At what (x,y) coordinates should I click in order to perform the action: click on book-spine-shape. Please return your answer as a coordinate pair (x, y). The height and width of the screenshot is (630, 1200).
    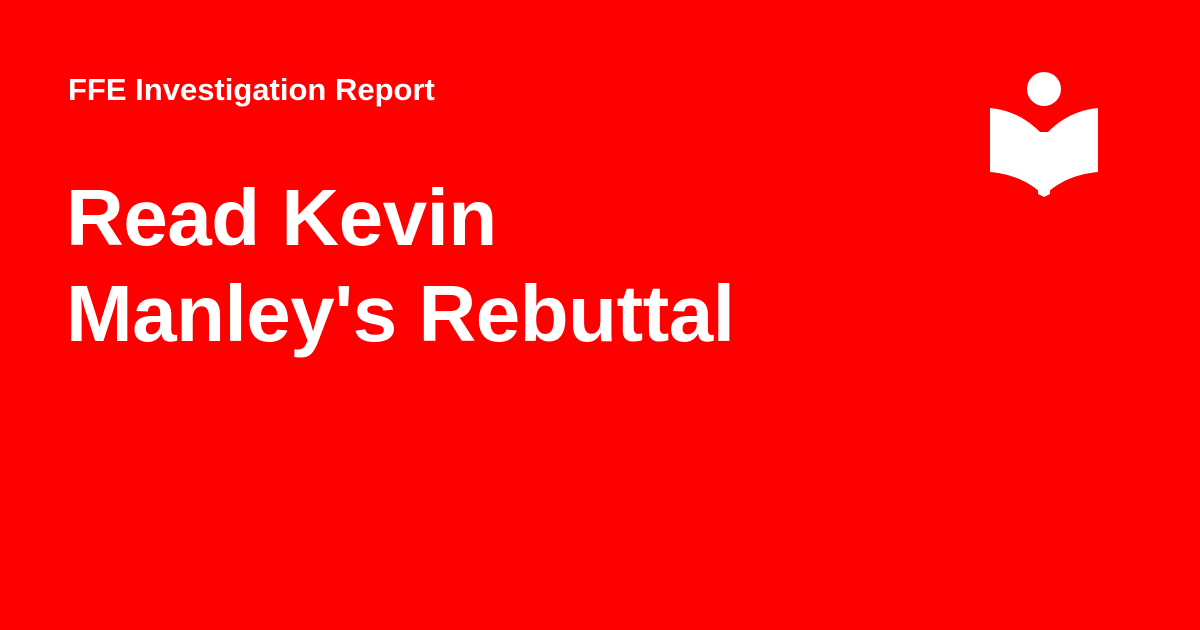
    Looking at the image, I should click on (1044, 164).